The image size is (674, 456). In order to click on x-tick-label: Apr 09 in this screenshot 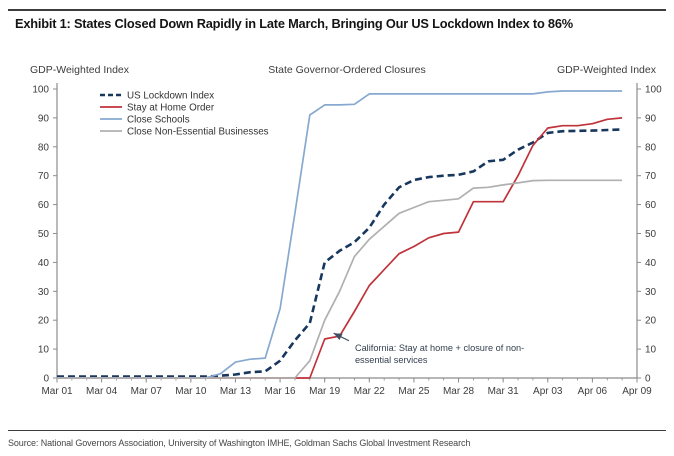, I will do `click(637, 391)`.